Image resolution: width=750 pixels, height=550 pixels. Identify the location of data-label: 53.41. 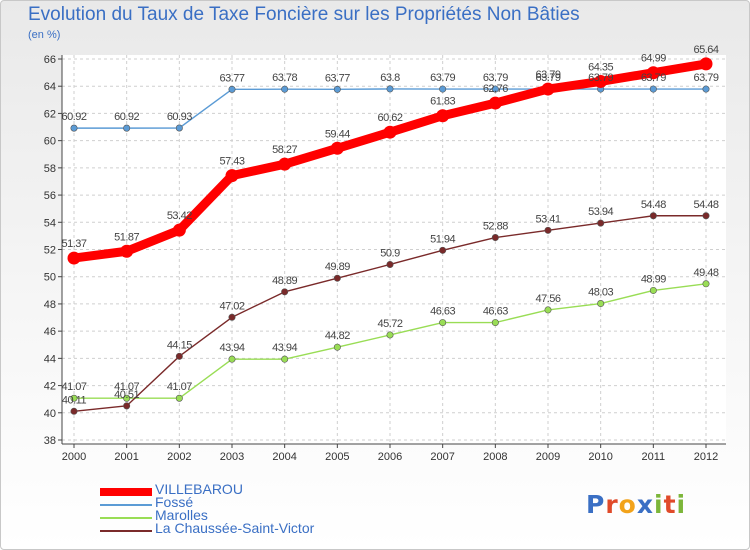
(547, 219).